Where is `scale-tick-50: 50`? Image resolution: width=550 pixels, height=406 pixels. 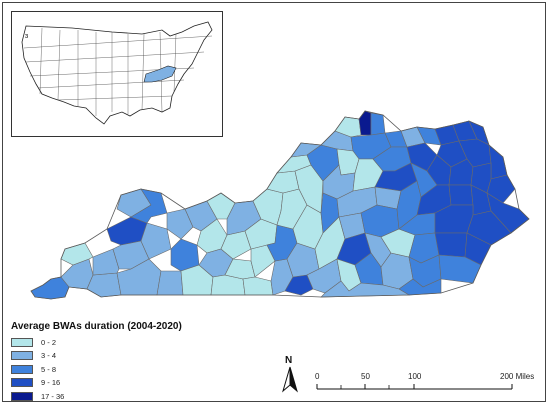 scale-tick-50: 50 is located at coordinates (365, 376).